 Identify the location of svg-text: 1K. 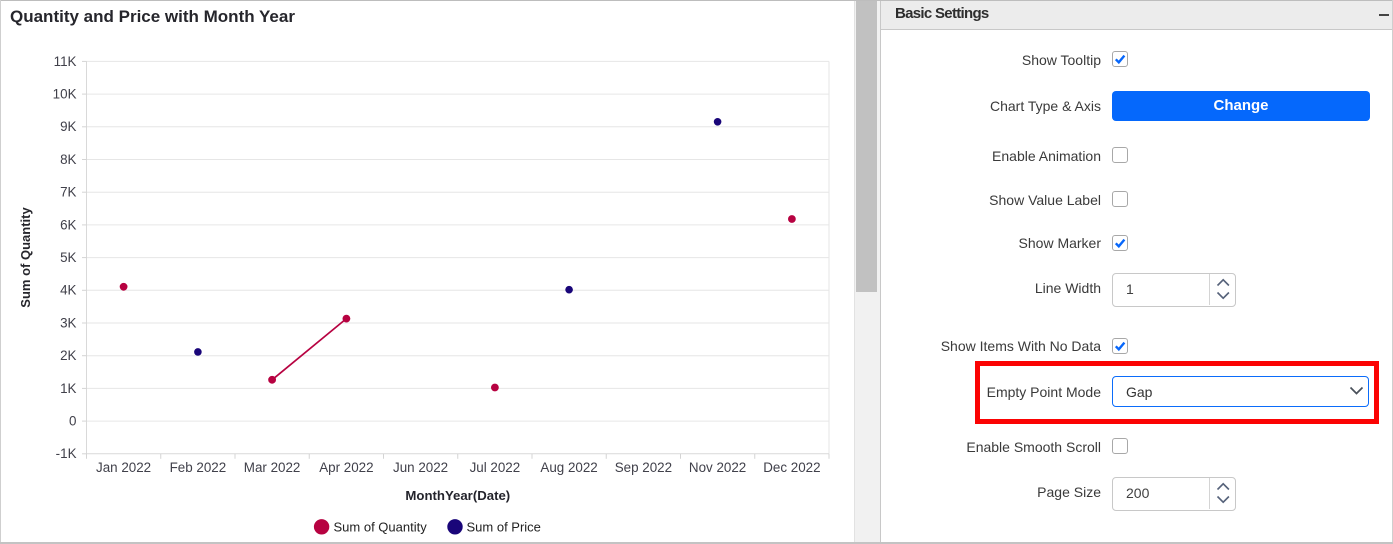
(68, 388).